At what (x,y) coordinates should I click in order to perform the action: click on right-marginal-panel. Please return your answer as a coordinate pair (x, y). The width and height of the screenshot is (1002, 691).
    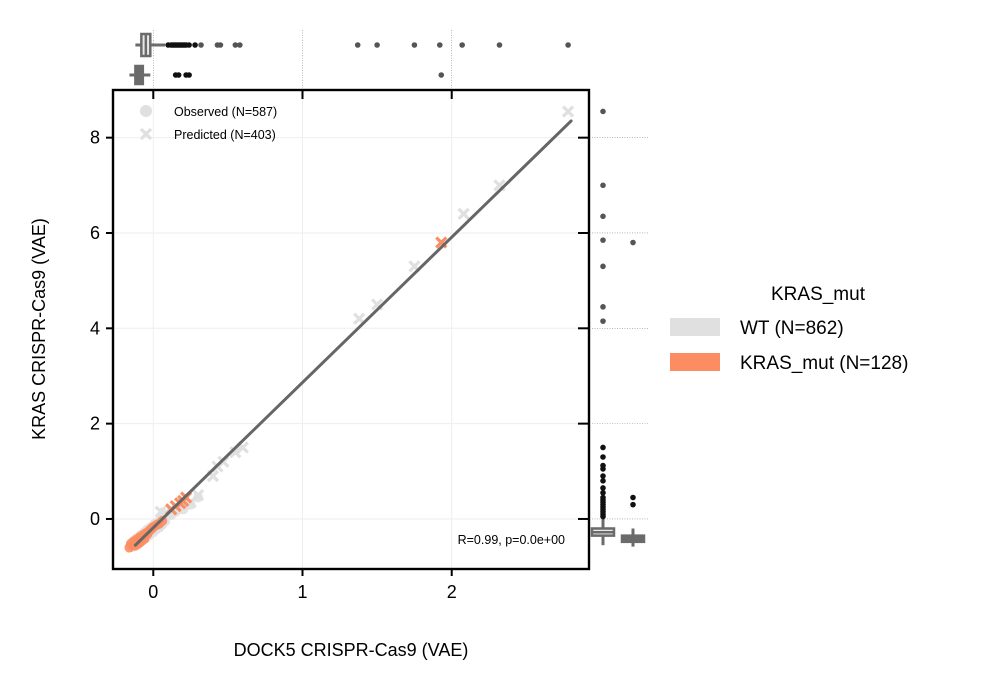
    Looking at the image, I should click on (619, 327).